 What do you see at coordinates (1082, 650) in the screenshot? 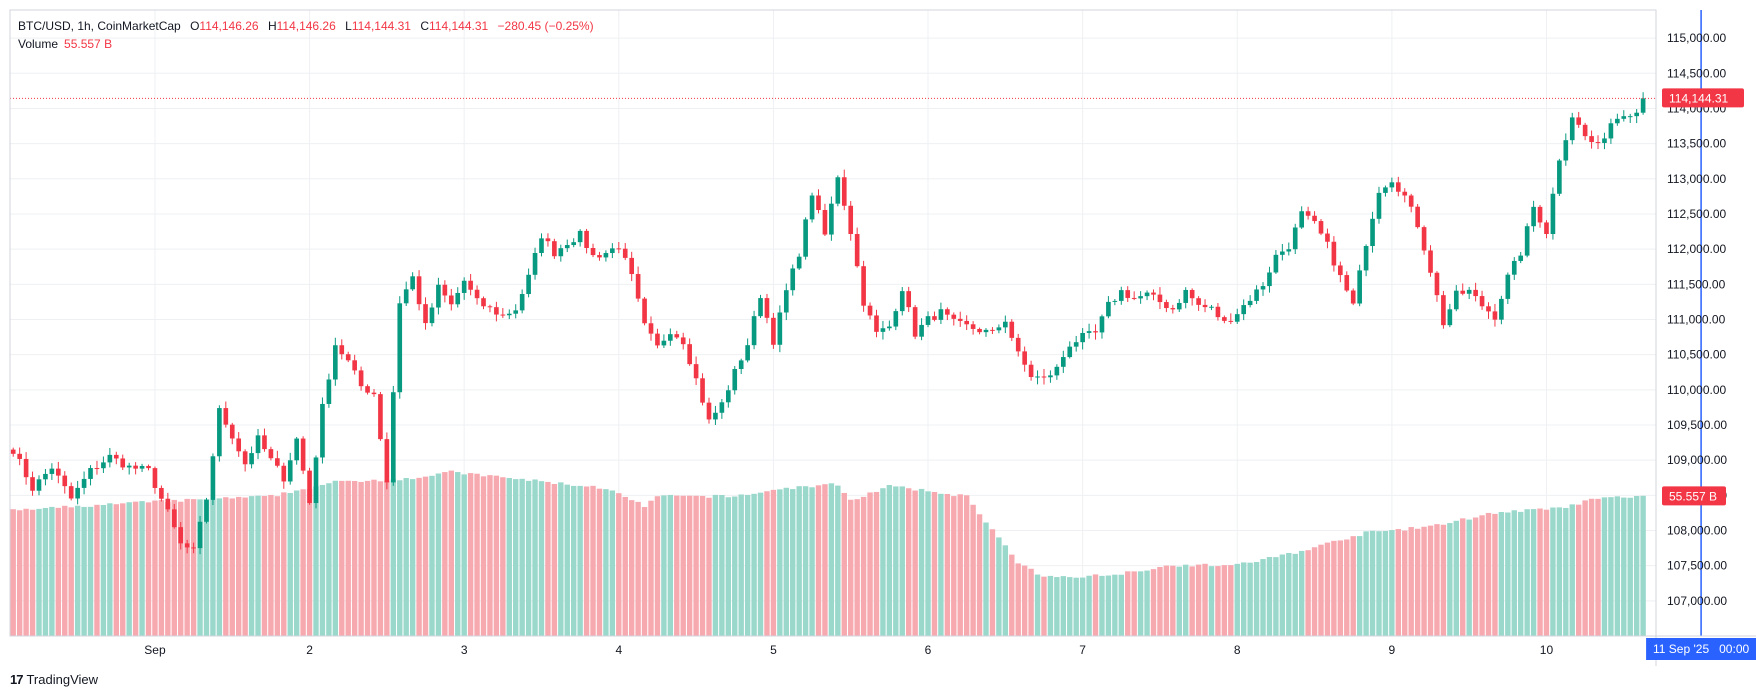
I see `time-tick-label: 7` at bounding box center [1082, 650].